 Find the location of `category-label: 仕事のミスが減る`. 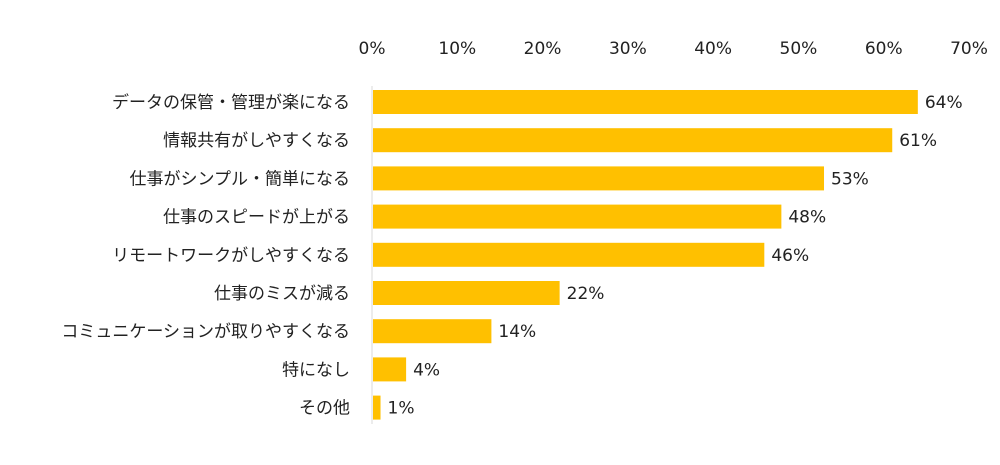

category-label: 仕事のミスが減る is located at coordinates (282, 294).